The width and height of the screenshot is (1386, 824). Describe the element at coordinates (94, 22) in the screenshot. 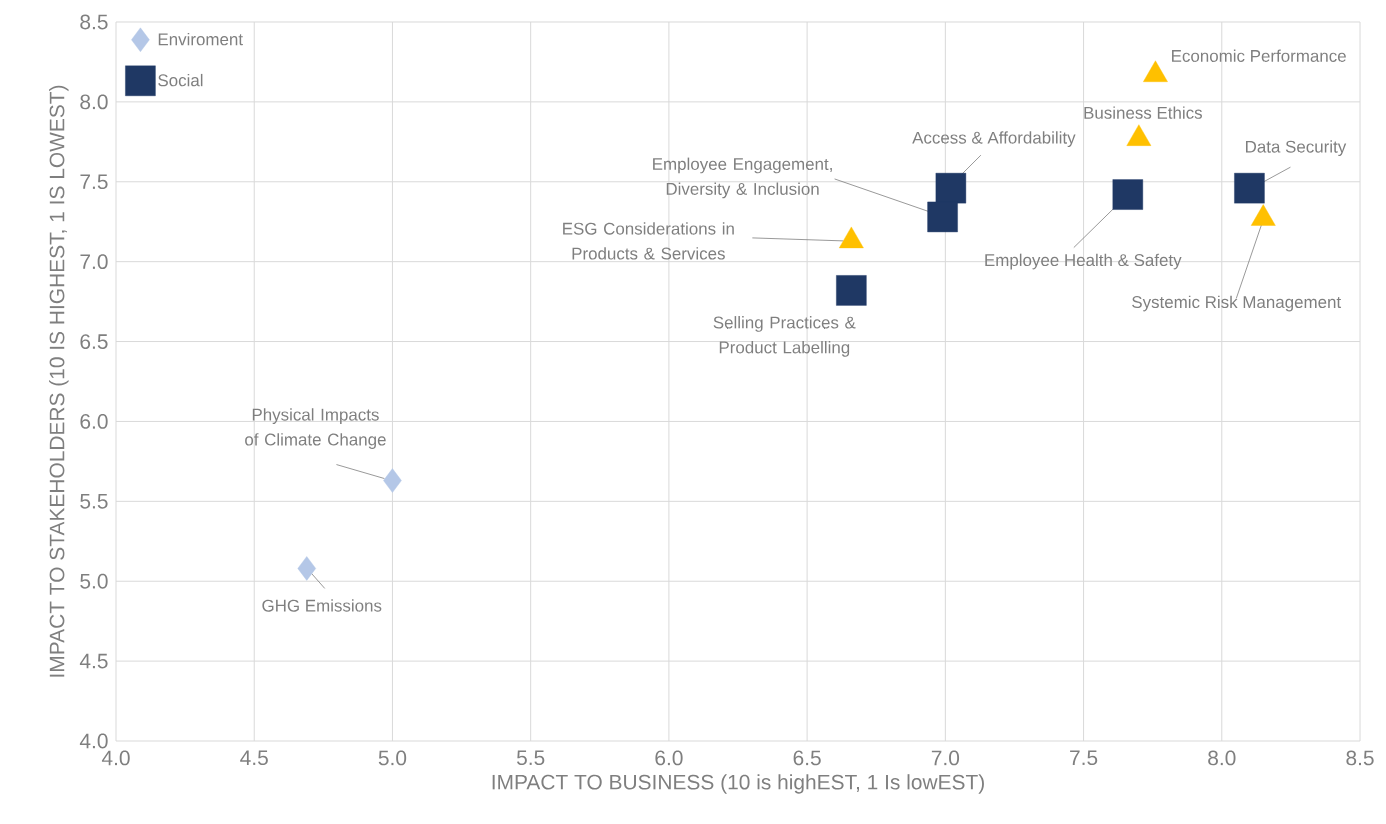

I see `y-tick-label: 8.5` at that location.